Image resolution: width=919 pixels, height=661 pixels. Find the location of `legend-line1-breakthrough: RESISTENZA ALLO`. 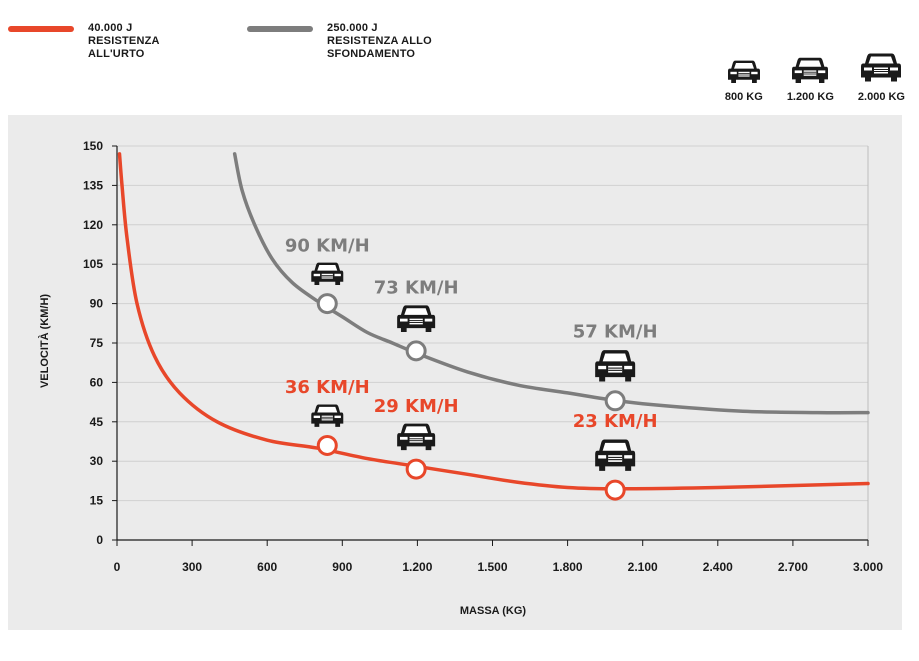

legend-line1-breakthrough: RESISTENZA ALLO is located at coordinates (379, 41).